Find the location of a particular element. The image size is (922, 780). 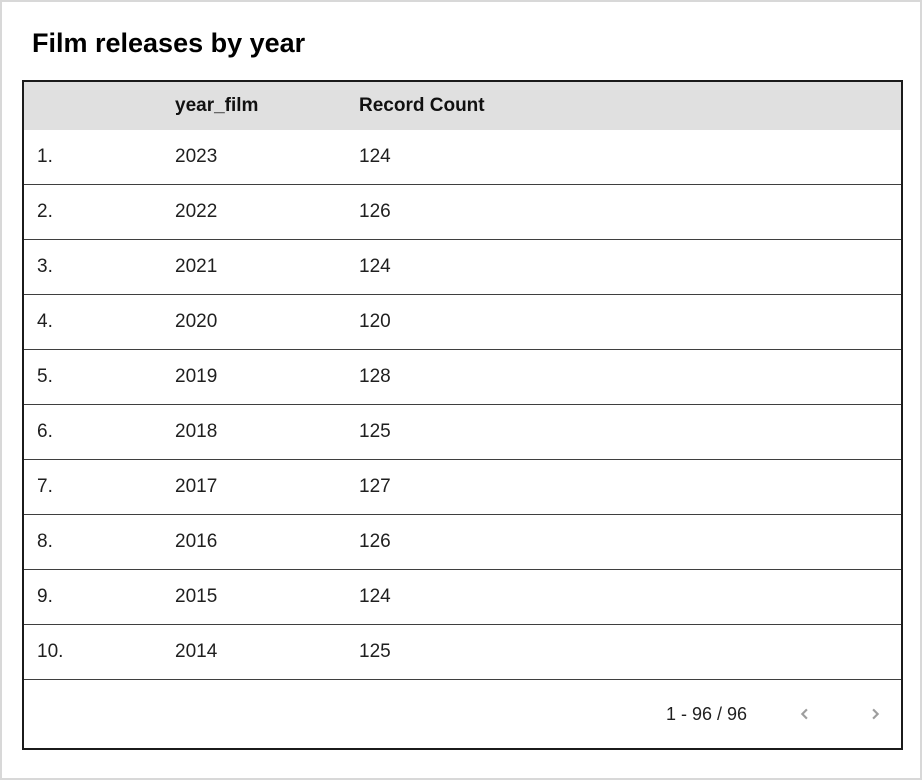

row-index-cell: 10. is located at coordinates (50, 651).